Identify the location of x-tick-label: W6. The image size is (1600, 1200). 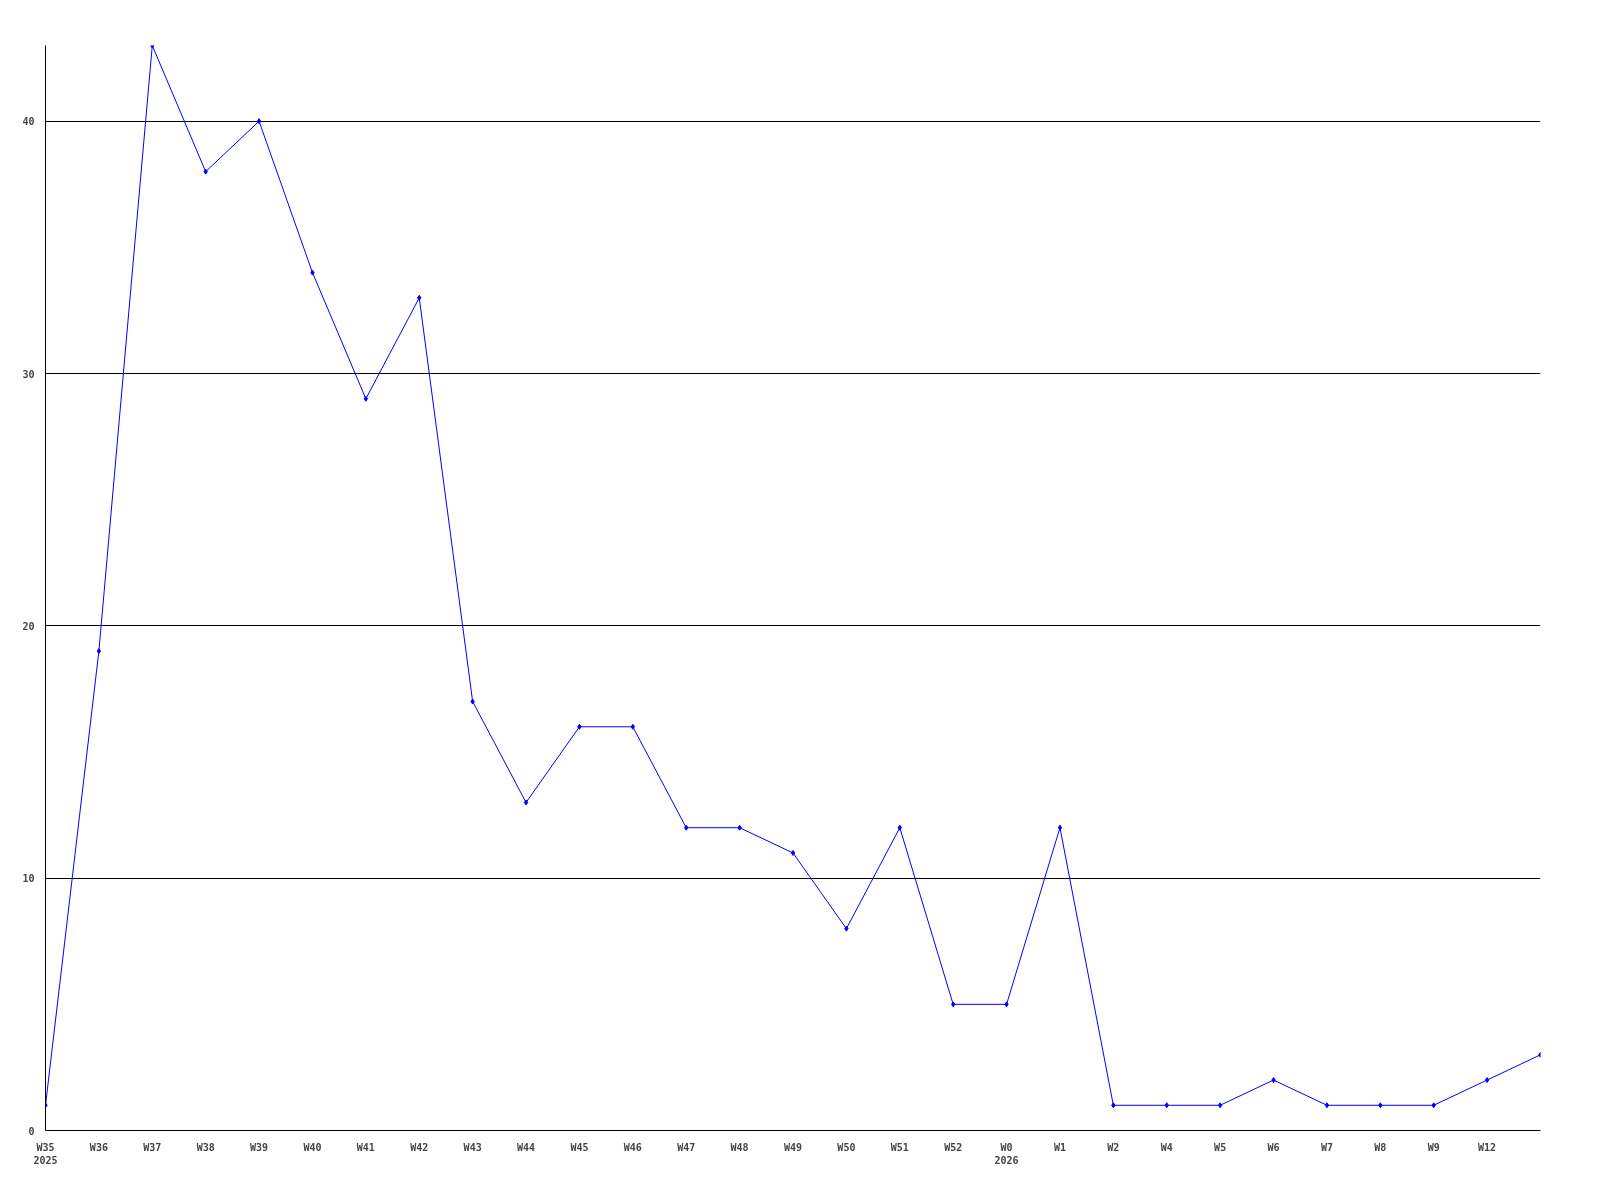
(1273, 1147).